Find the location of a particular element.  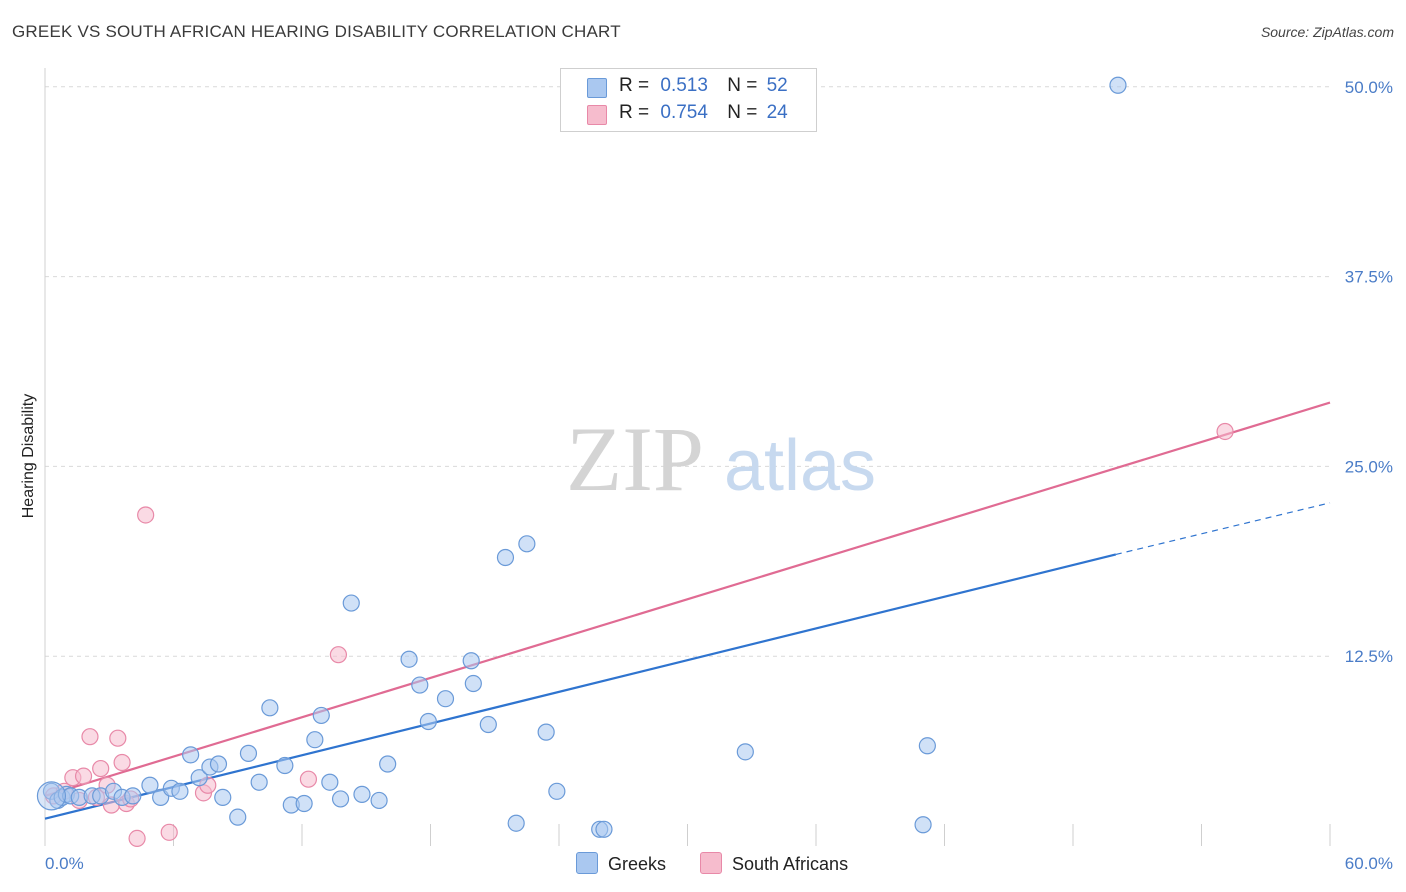

bottom-legend-greeks: Greeks is located at coordinates (621, 863).